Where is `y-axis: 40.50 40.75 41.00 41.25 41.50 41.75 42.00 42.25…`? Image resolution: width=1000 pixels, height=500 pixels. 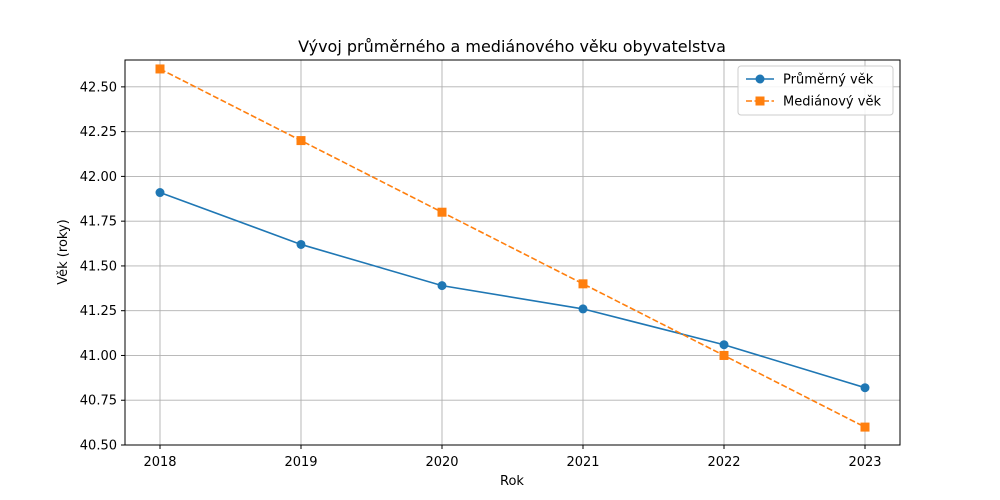 y-axis: 40.50 40.75 41.00 41.25 41.50 41.75 42.00 42.25… is located at coordinates (102, 267).